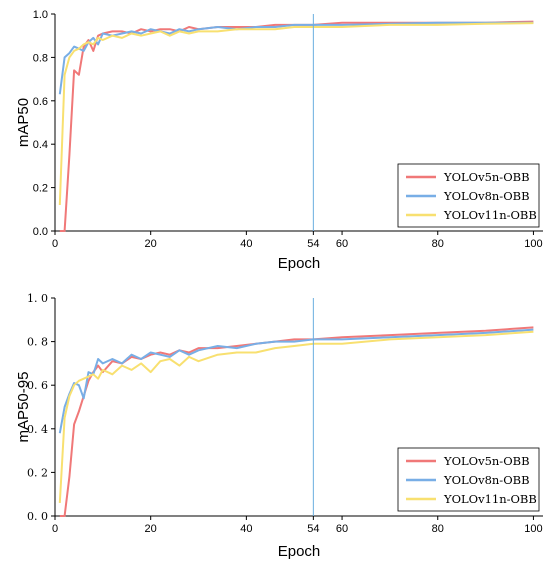 The image size is (550, 567). I want to click on y-tick-label: 0.6, so click(40, 102).